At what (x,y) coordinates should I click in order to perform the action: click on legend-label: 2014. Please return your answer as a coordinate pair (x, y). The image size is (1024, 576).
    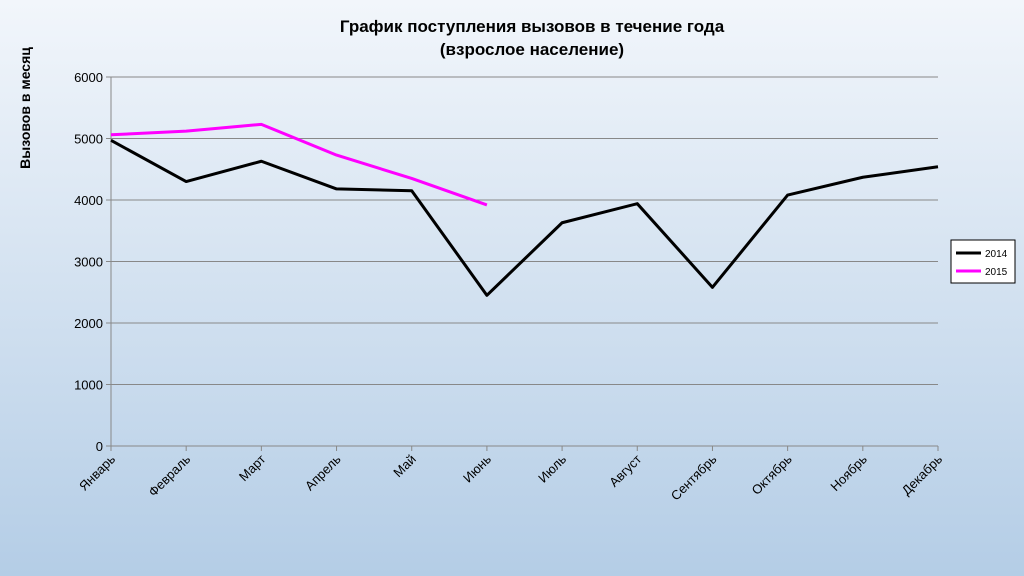
    Looking at the image, I should click on (996, 254).